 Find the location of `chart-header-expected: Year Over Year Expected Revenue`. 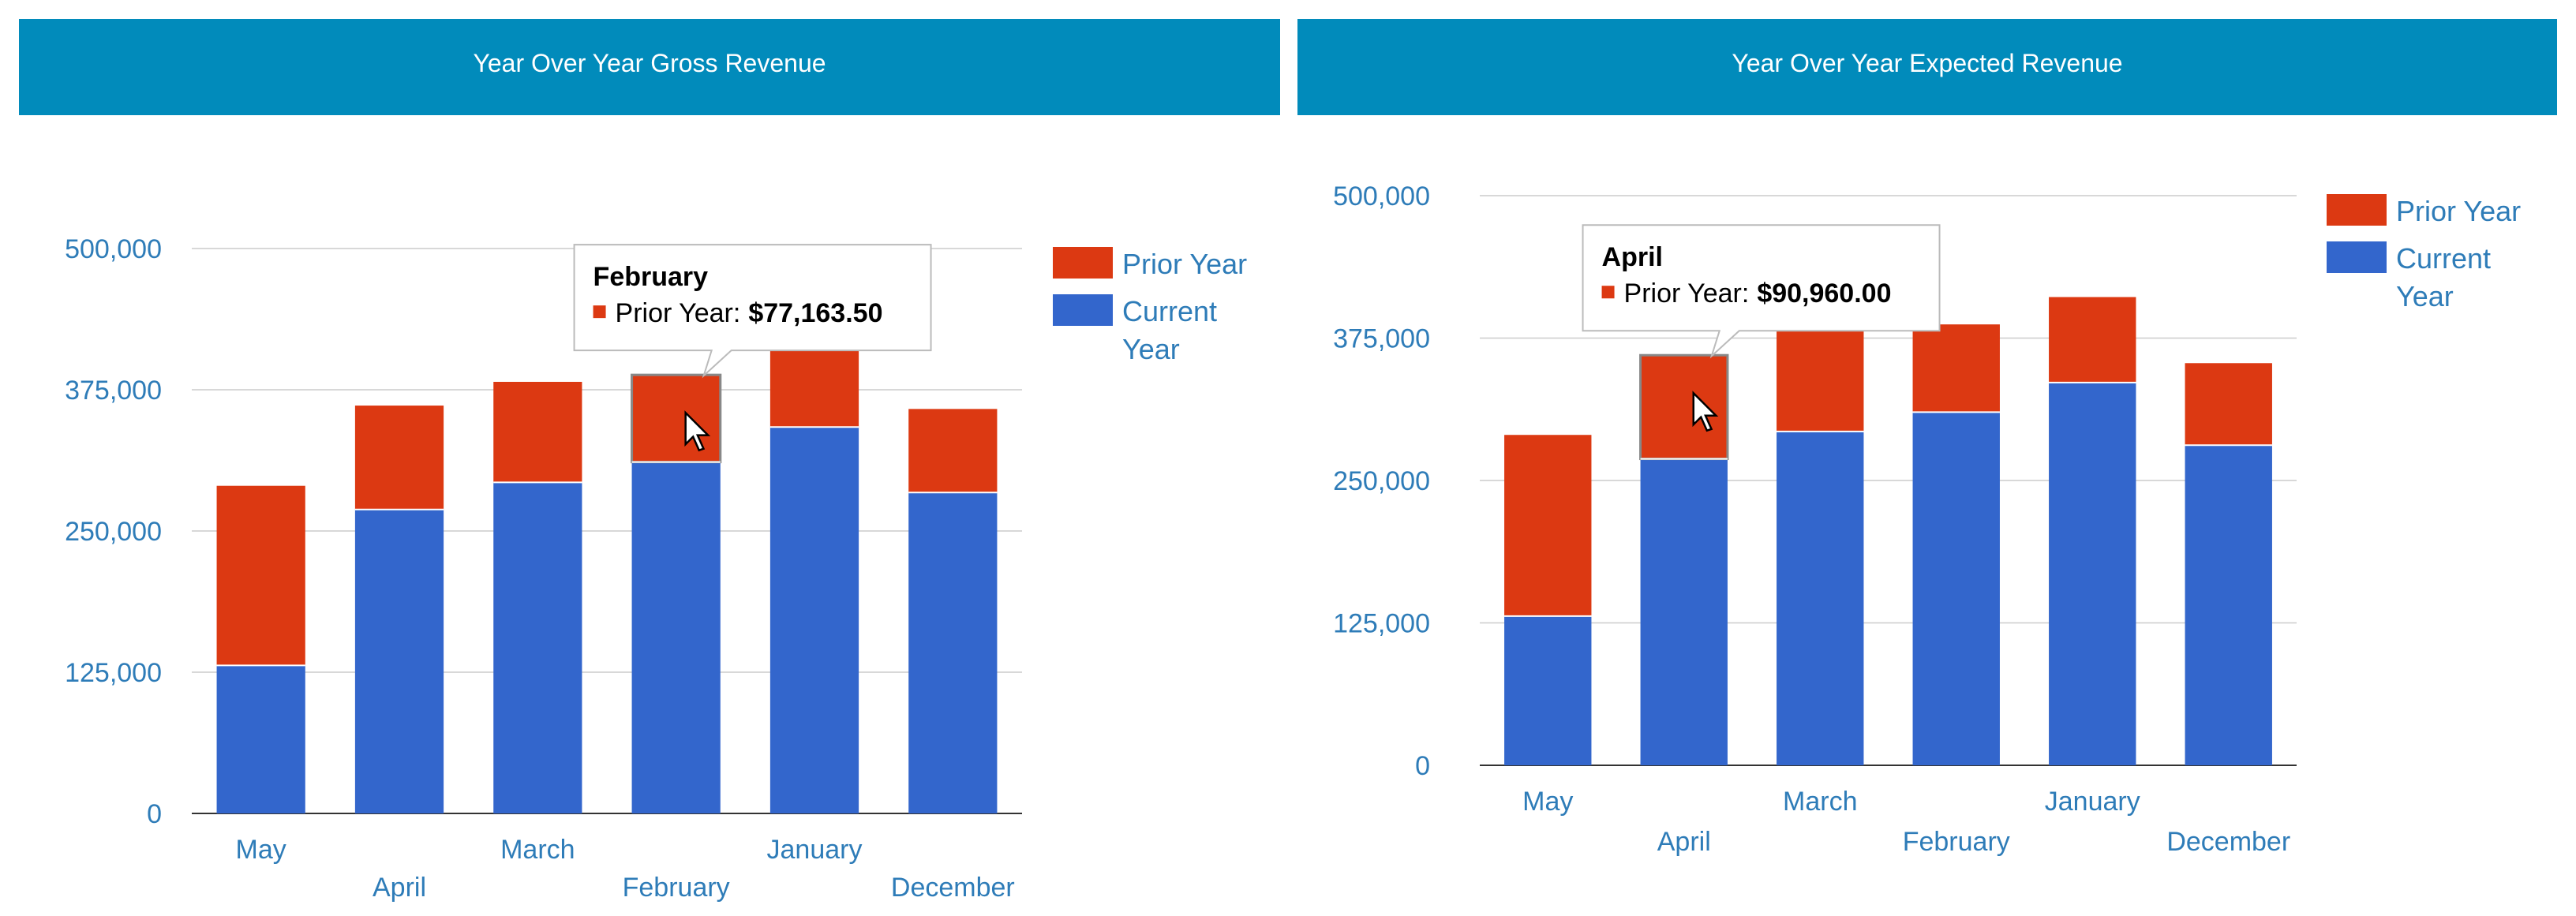

chart-header-expected: Year Over Year Expected Revenue is located at coordinates (1927, 67).